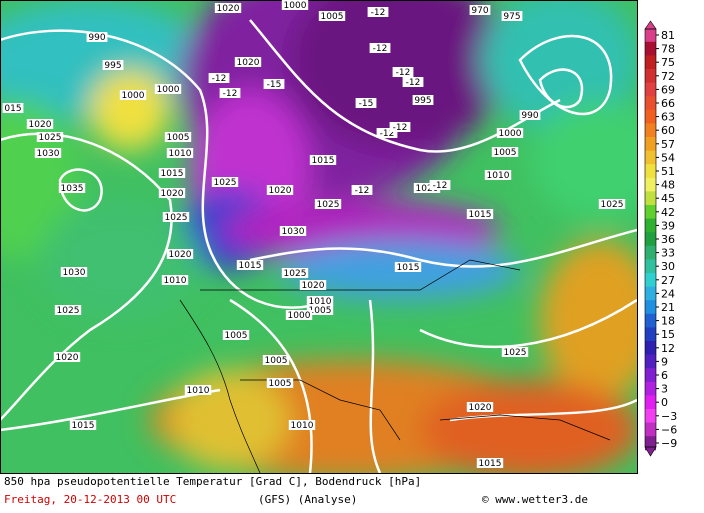 Image resolution: width=704 pixels, height=513 pixels. I want to click on map-label: 1030, so click(293, 231).